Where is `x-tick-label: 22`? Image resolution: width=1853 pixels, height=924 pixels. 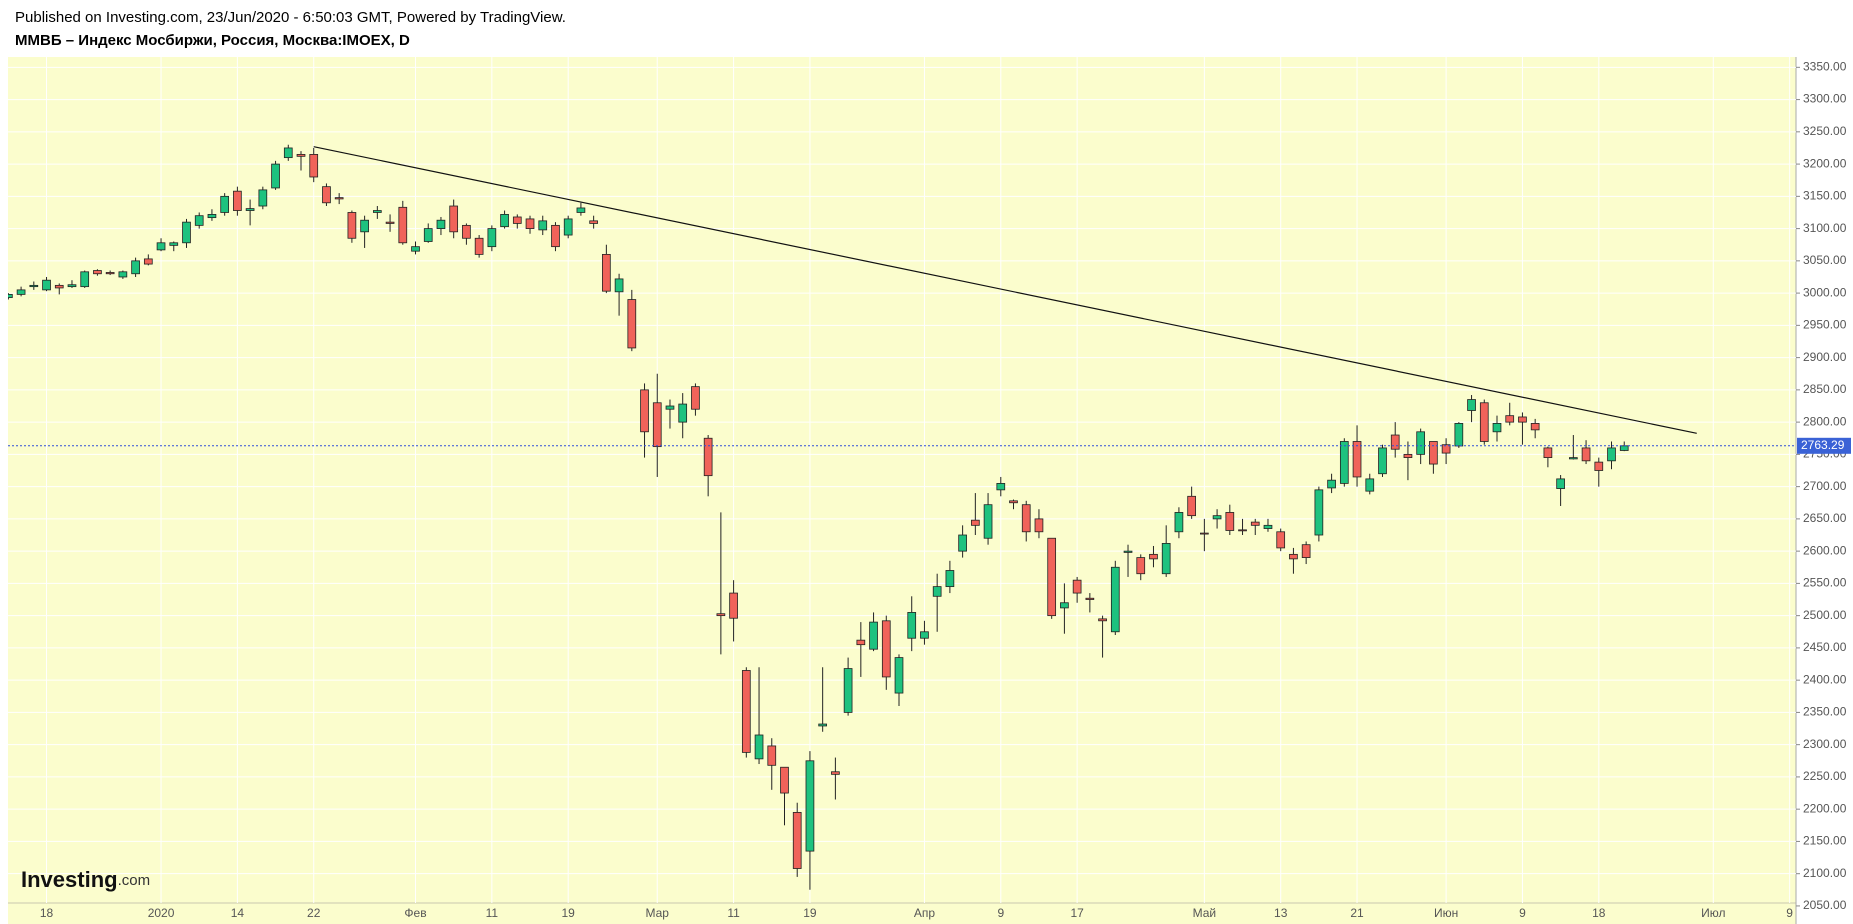 x-tick-label: 22 is located at coordinates (314, 913).